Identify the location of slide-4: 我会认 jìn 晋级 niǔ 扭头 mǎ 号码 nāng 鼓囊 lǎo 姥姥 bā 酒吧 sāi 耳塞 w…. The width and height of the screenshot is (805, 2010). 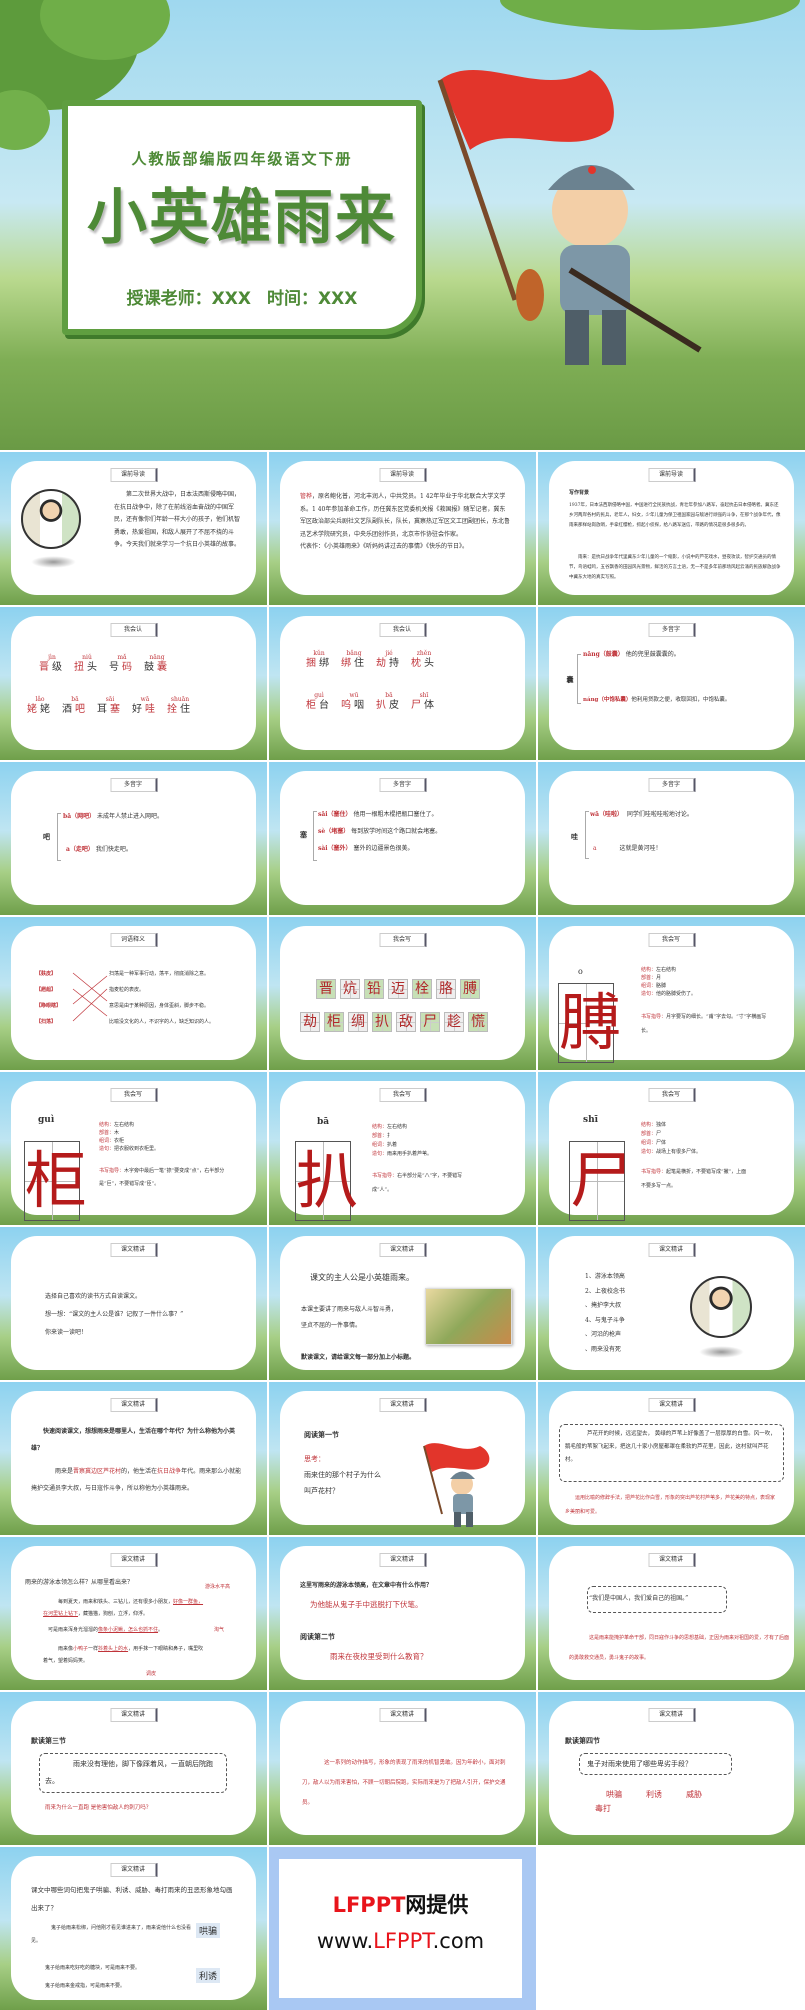
(133, 683).